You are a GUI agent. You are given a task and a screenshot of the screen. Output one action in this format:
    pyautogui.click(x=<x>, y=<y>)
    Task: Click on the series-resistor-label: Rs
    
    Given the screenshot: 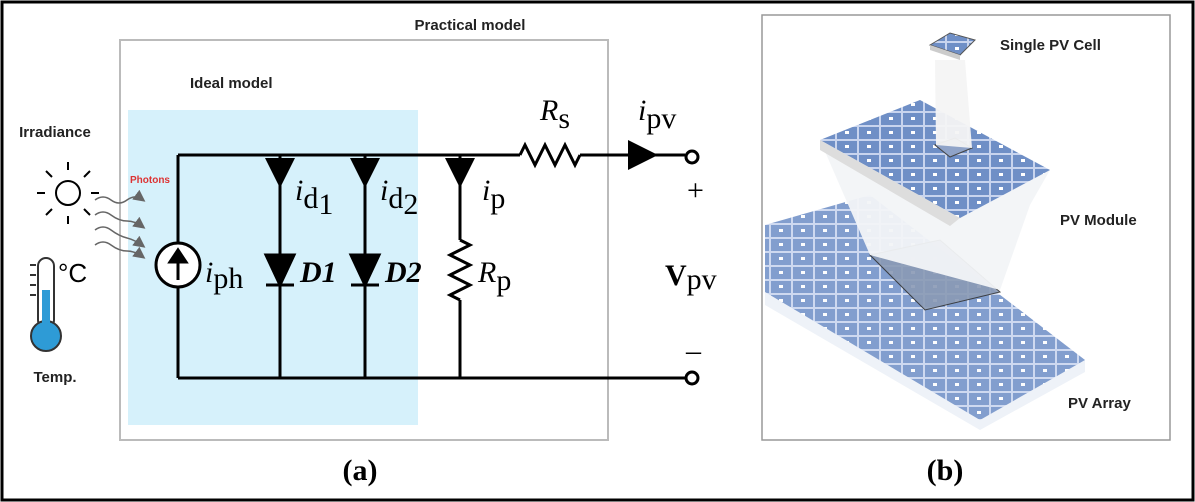 What is the action you would take?
    pyautogui.click(x=554, y=114)
    